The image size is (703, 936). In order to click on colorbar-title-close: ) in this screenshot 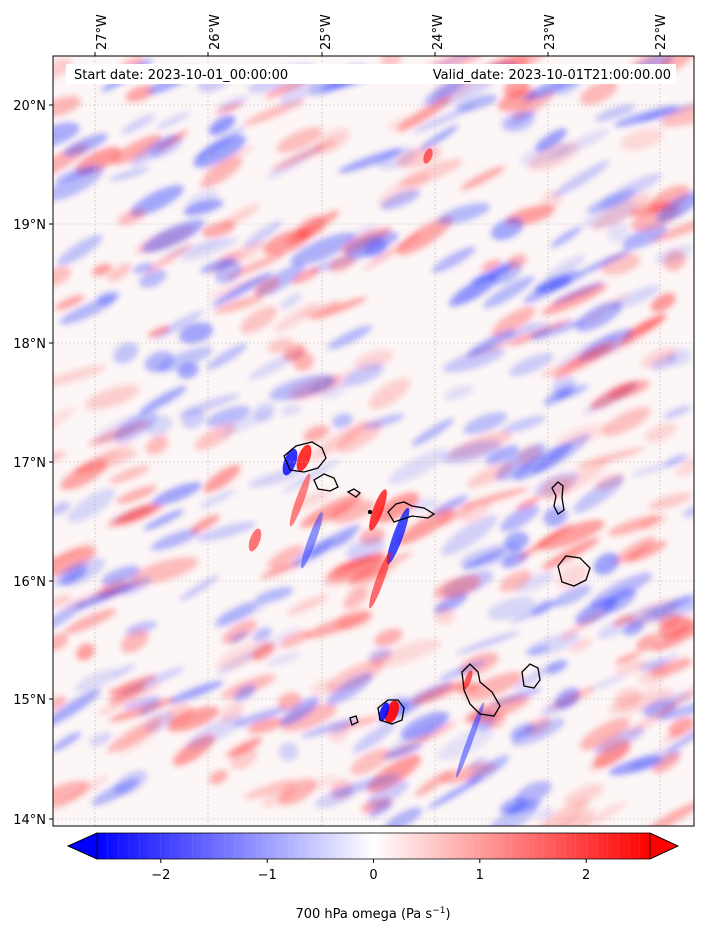, I will do `click(447, 914)`.